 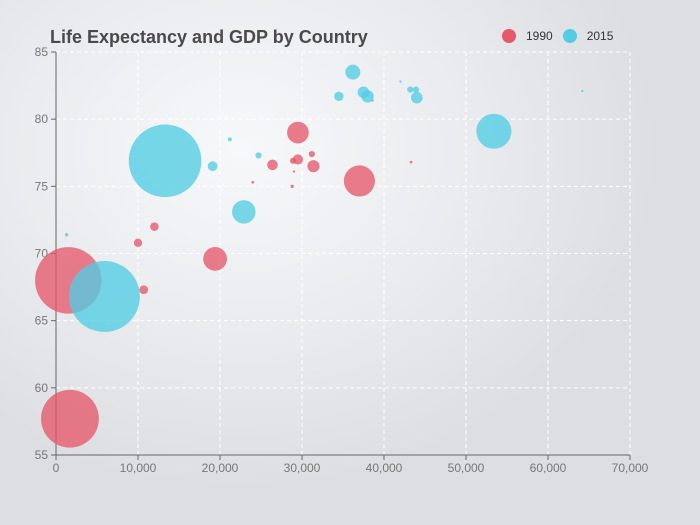 I want to click on chart-title: Life Expectancy and GDP by Country, so click(x=209, y=37).